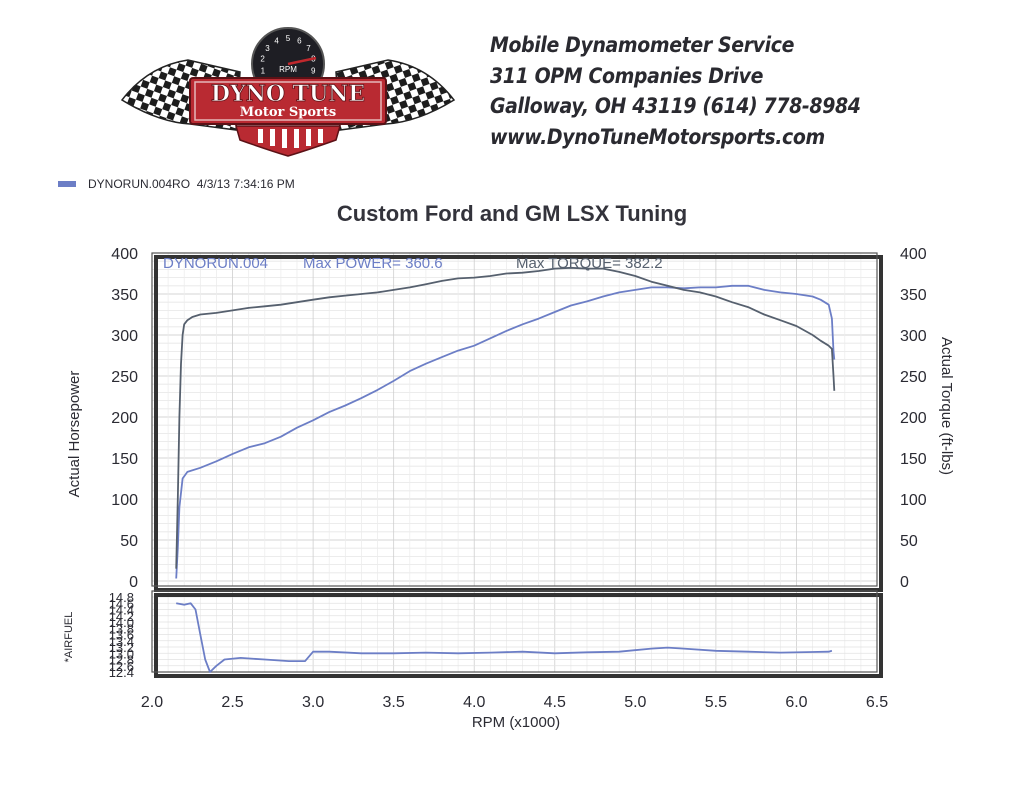  Describe the element at coordinates (474, 702) in the screenshot. I see `x-tick-4.0: 4.0` at that location.